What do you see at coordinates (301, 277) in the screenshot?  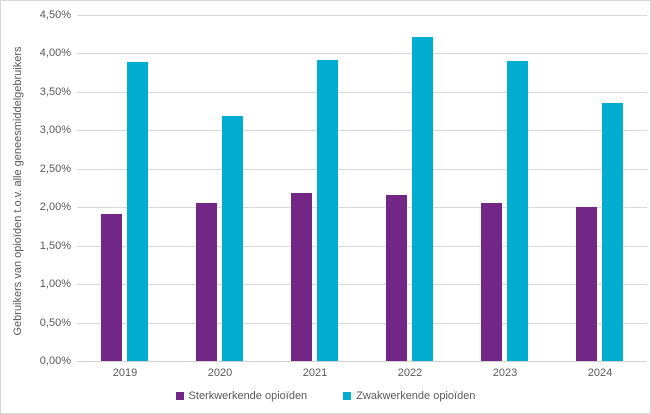 I see `bar-sterkwerkende-2021` at bounding box center [301, 277].